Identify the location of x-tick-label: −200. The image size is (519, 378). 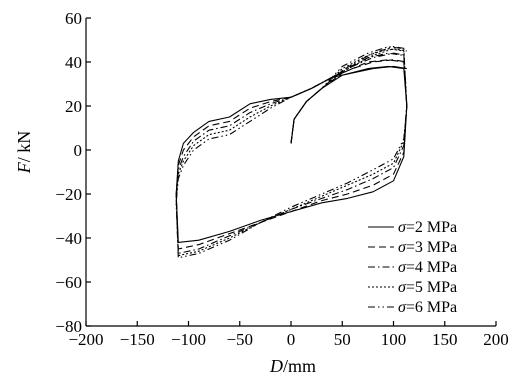
(85, 339).